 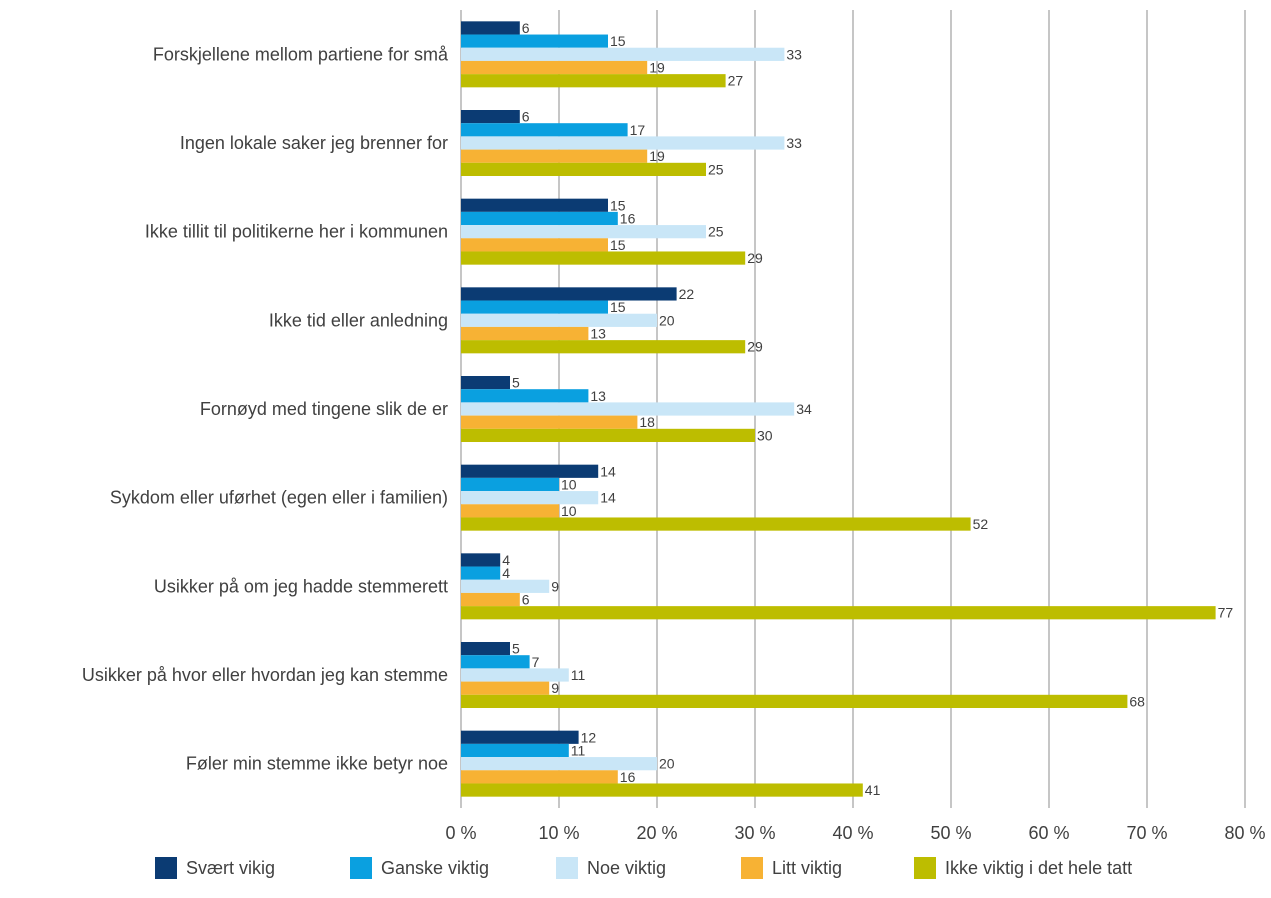 What do you see at coordinates (589, 737) in the screenshot?
I see `data-label: 12` at bounding box center [589, 737].